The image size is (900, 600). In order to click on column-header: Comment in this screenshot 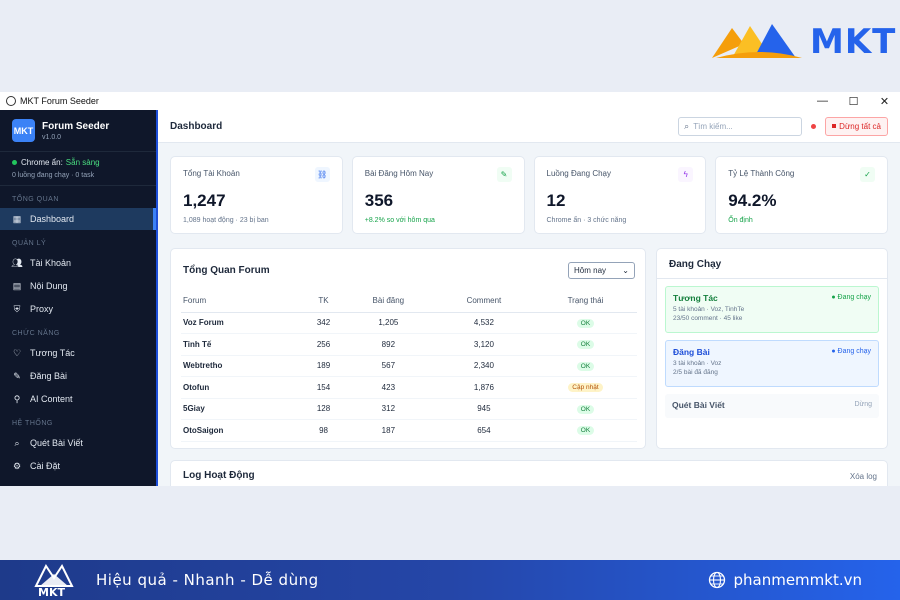, I will do `click(483, 301)`.